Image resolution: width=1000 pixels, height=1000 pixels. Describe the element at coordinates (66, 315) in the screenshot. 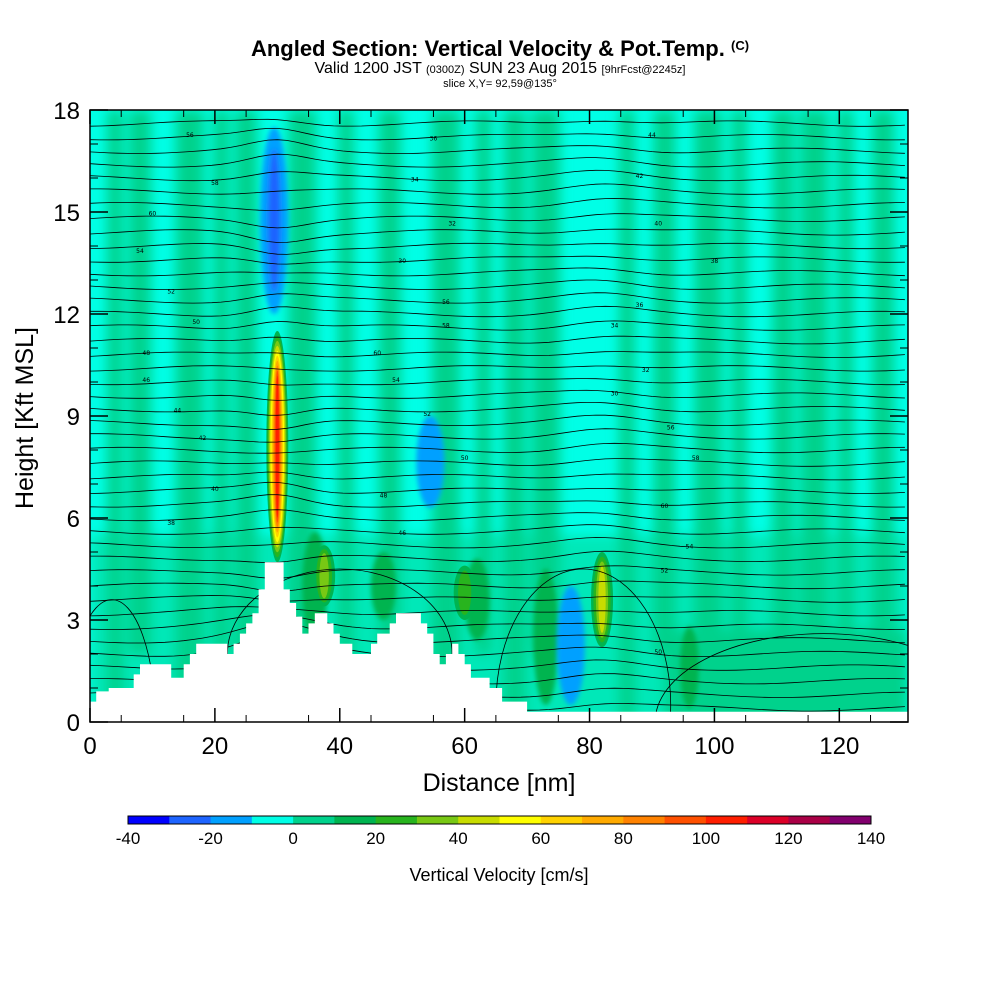

I see `y-tick-label: 12` at that location.